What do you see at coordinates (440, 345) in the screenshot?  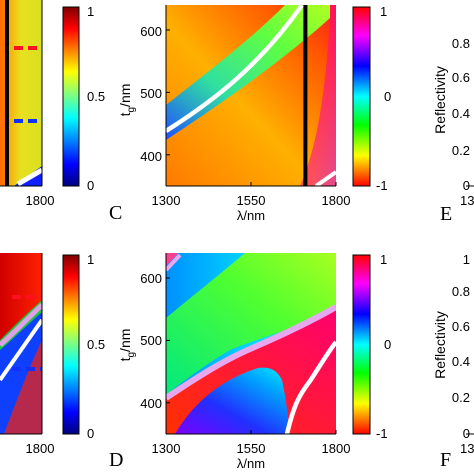 I see `panel-f-ylabel: Reflectivity` at bounding box center [440, 345].